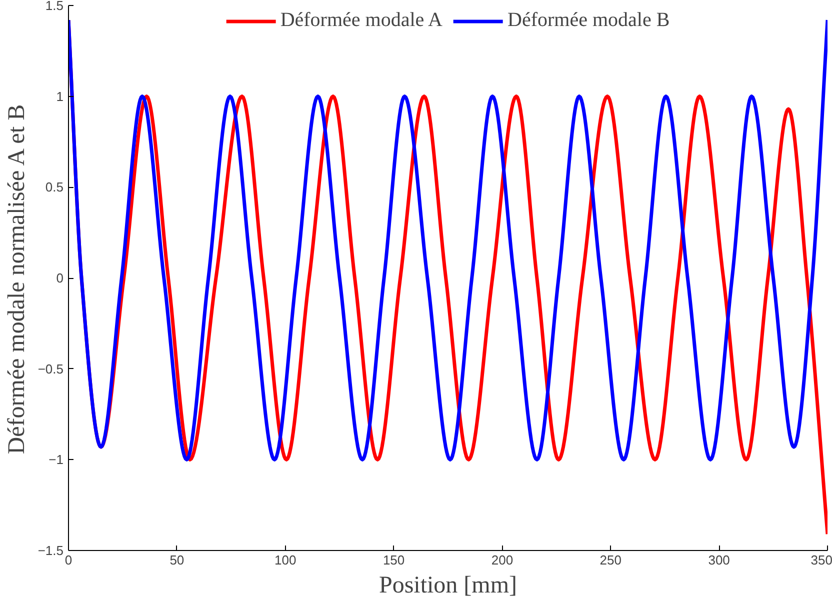 The image size is (832, 601). I want to click on y-tick-label: 1, so click(60, 96).